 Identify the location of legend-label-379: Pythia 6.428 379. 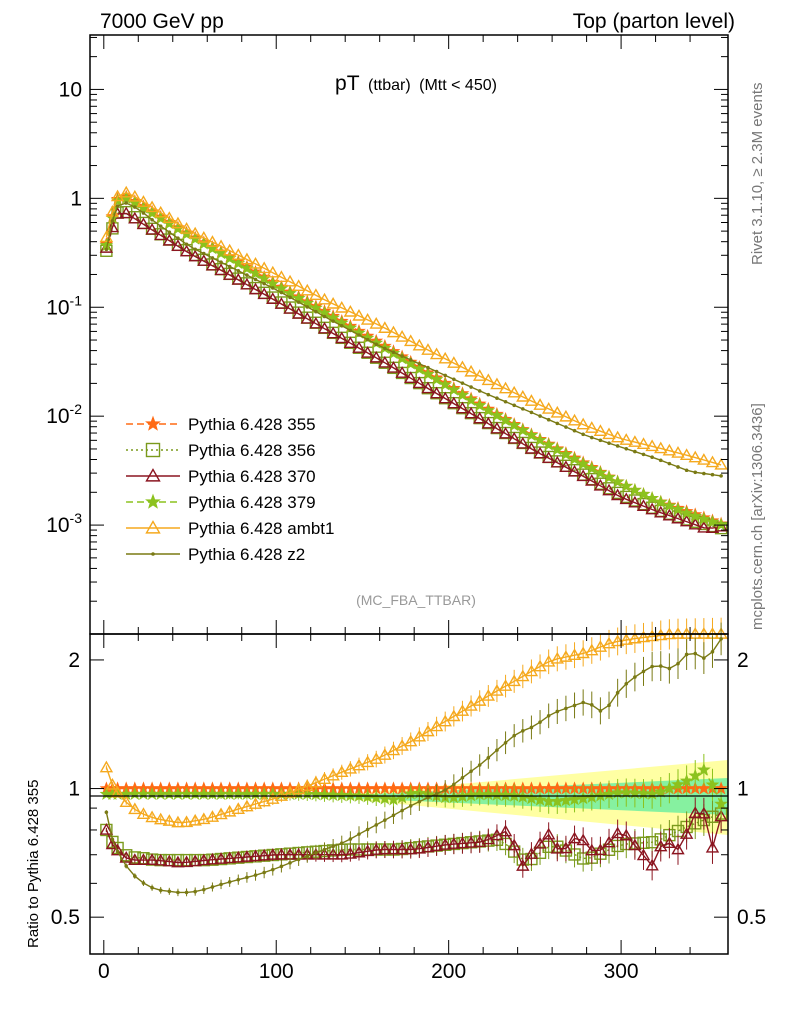
(252, 502).